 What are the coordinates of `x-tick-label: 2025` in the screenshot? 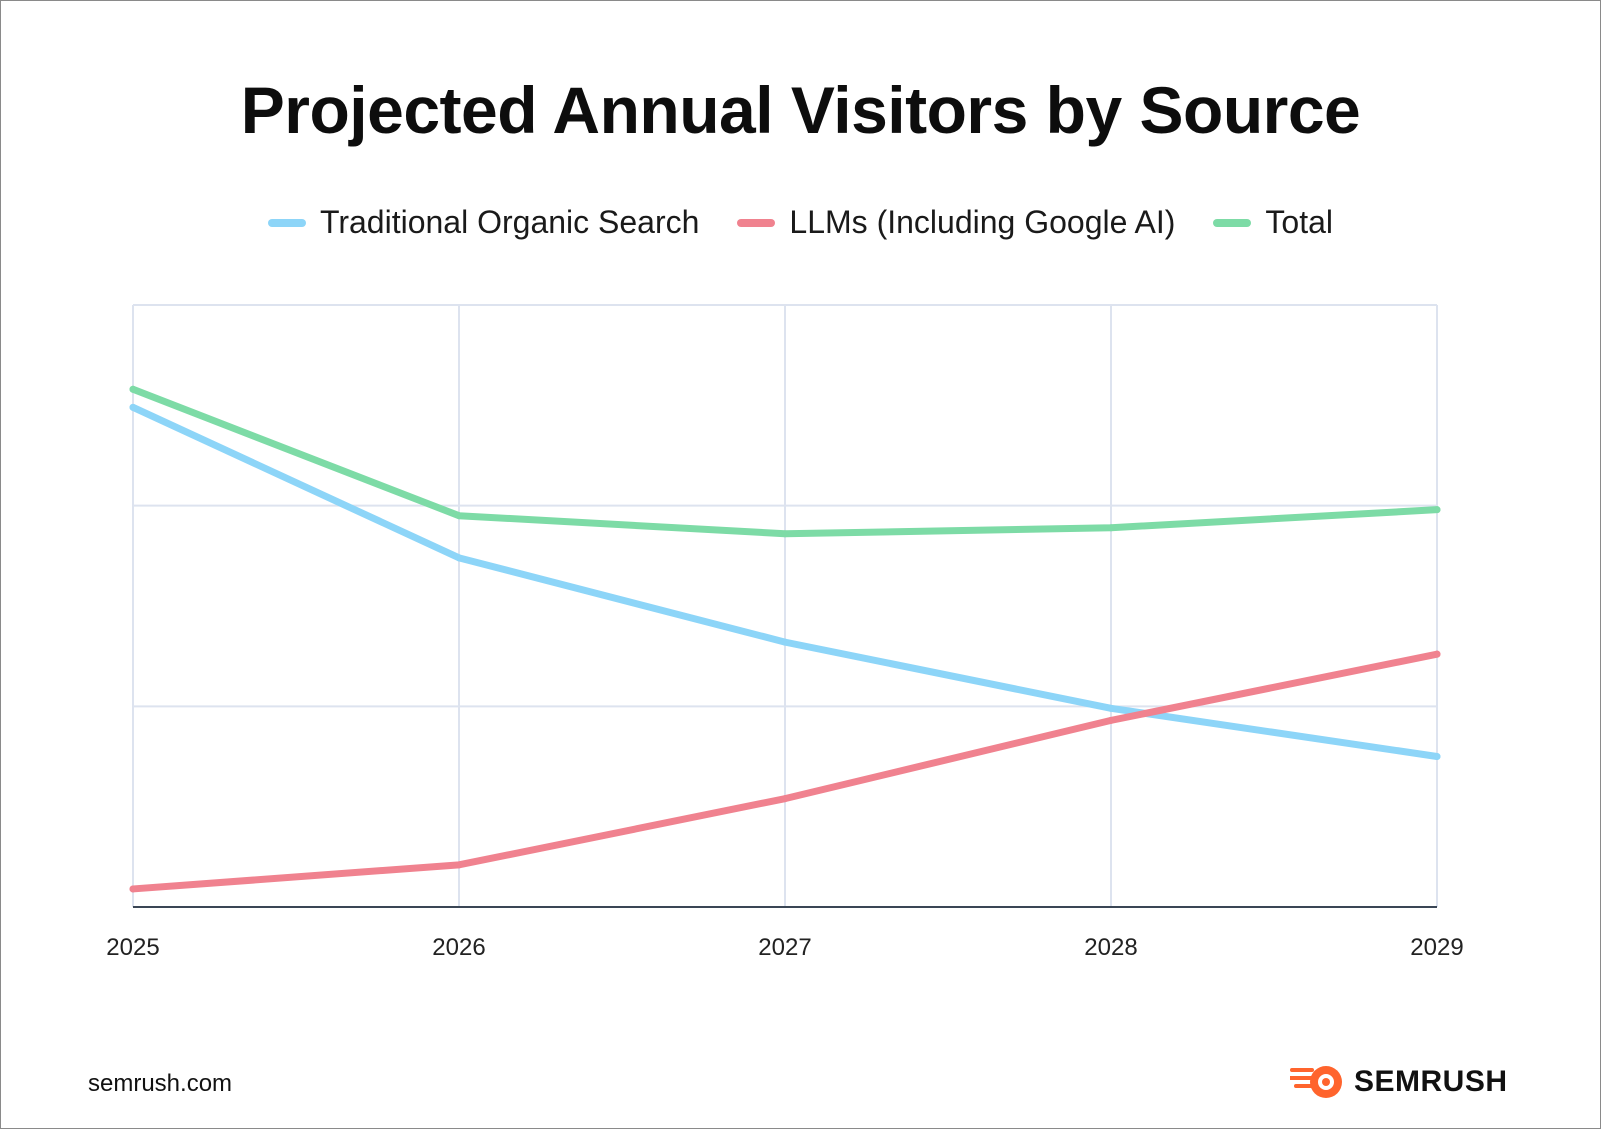 It's located at (132, 947).